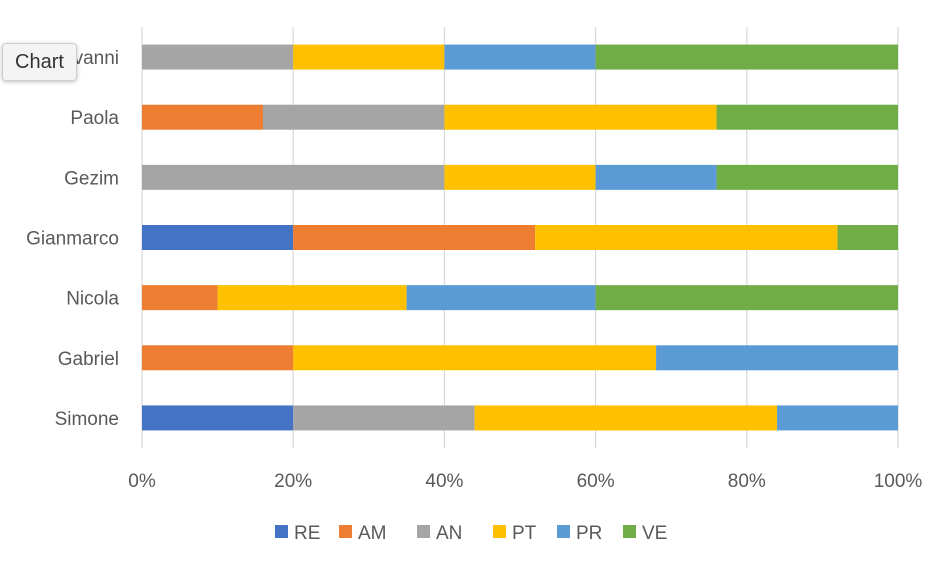  What do you see at coordinates (596, 481) in the screenshot?
I see `x-tick-label: 60%` at bounding box center [596, 481].